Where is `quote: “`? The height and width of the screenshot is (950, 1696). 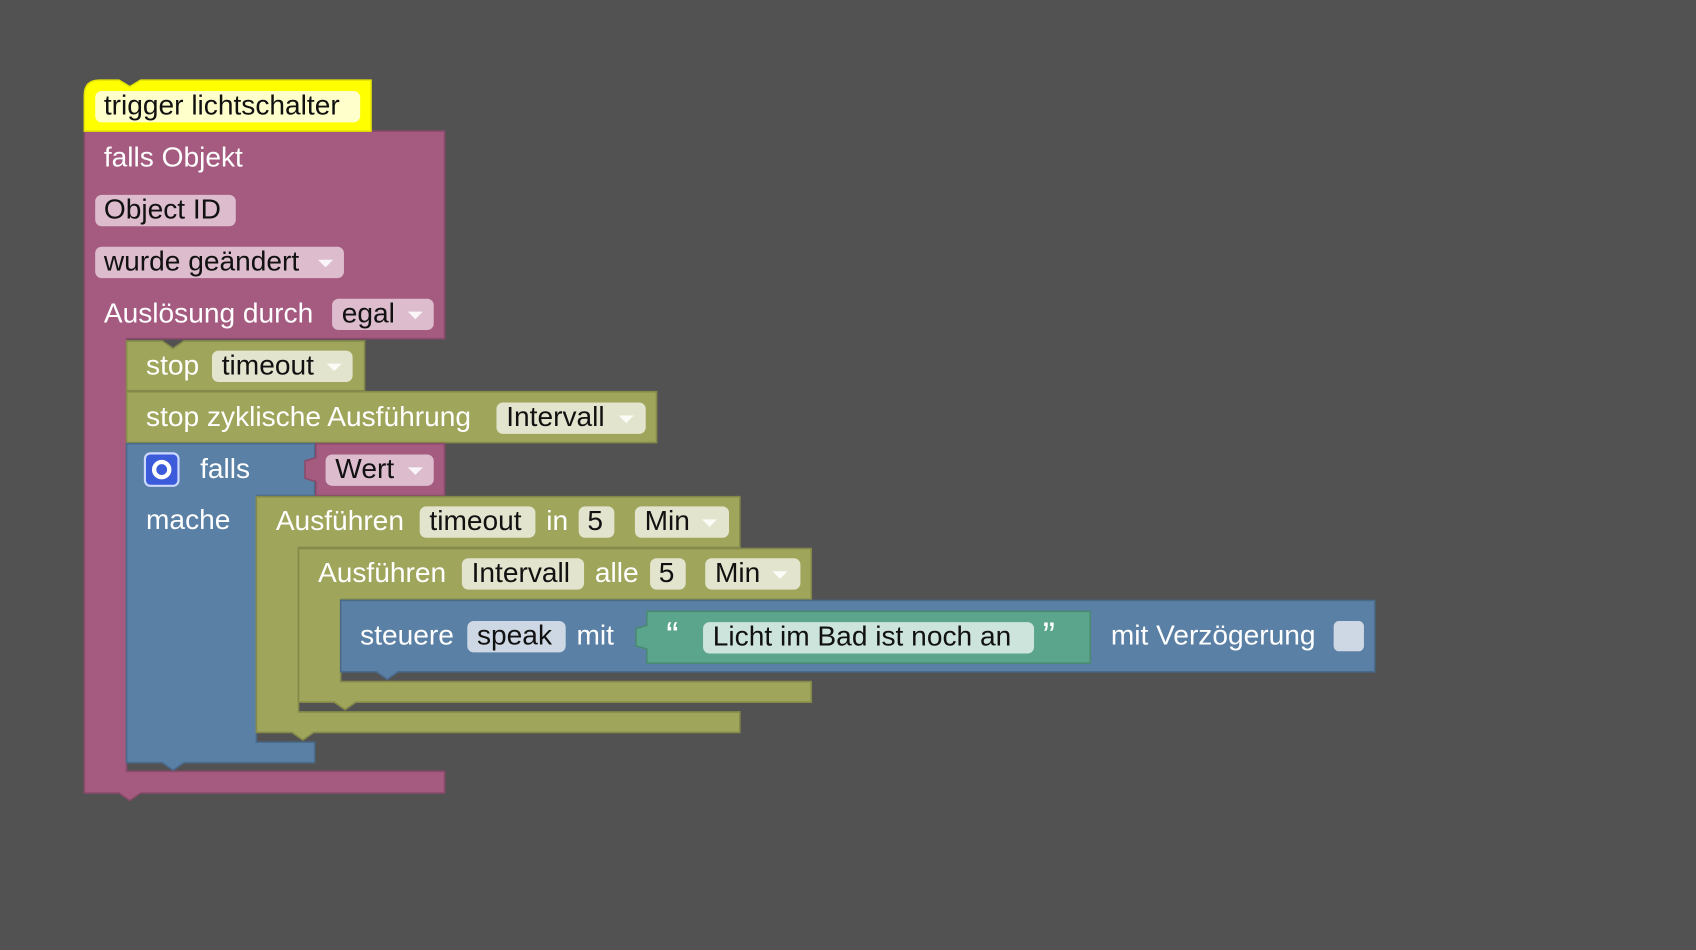 quote: “ is located at coordinates (672, 635).